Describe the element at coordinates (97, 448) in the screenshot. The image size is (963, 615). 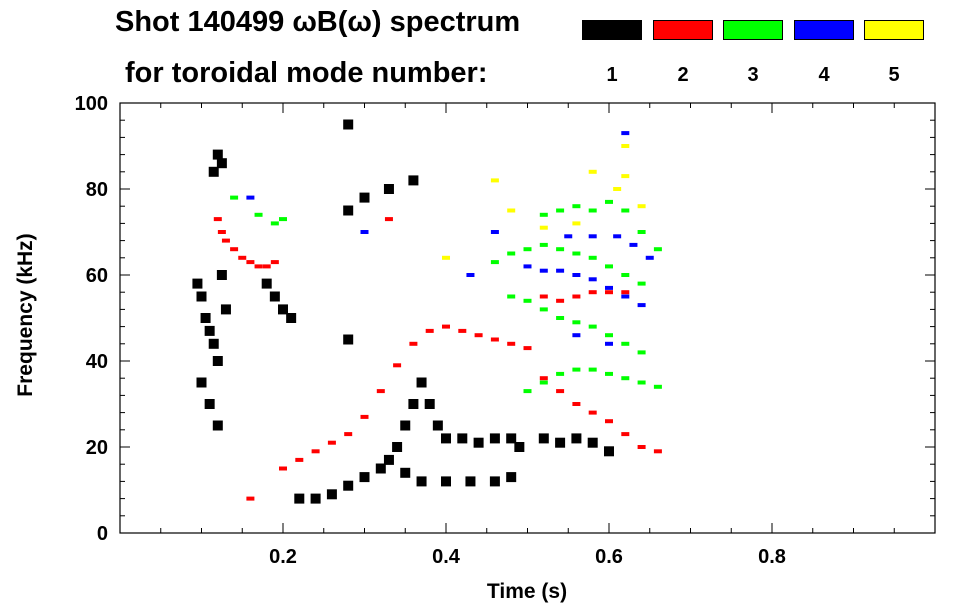
I see `y-tick-label: 20` at that location.